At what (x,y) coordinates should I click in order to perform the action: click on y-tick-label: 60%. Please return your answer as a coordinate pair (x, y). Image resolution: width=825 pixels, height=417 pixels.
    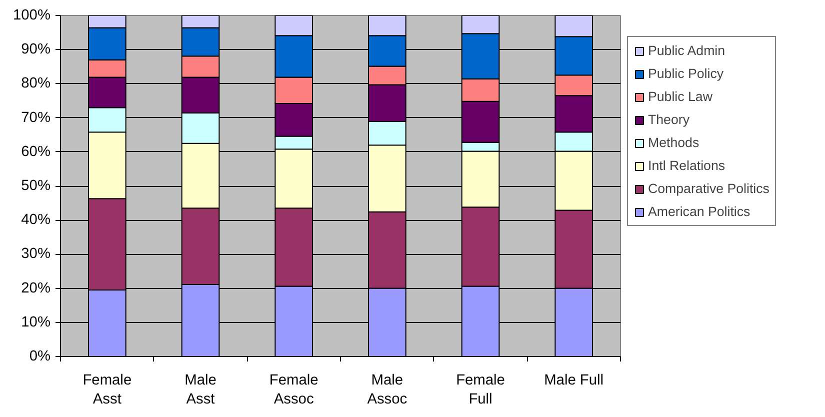
    Looking at the image, I should click on (36, 152).